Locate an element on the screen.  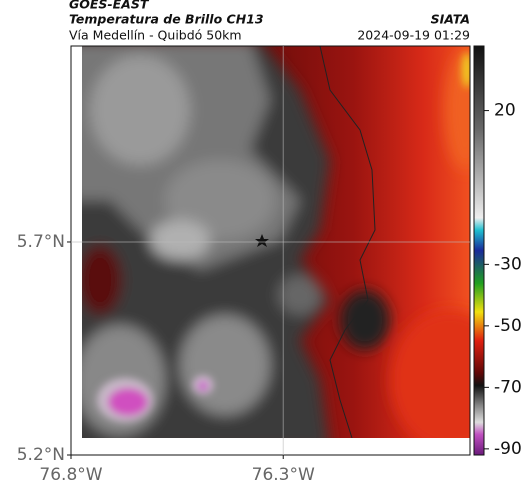
colorbar is located at coordinates (479, 250).